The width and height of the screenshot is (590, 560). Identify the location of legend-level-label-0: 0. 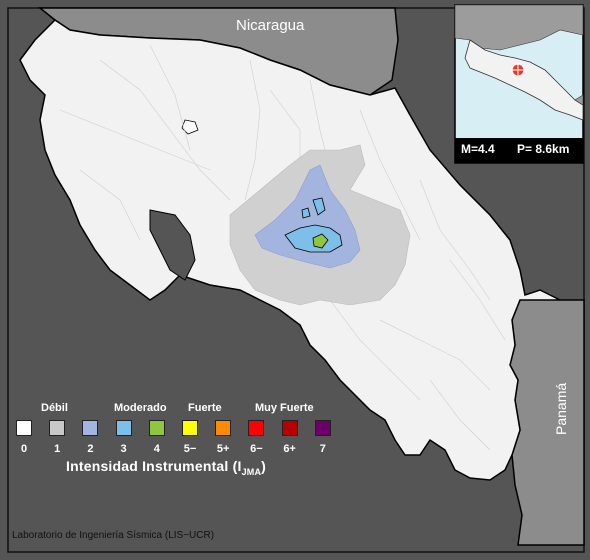
(24, 449).